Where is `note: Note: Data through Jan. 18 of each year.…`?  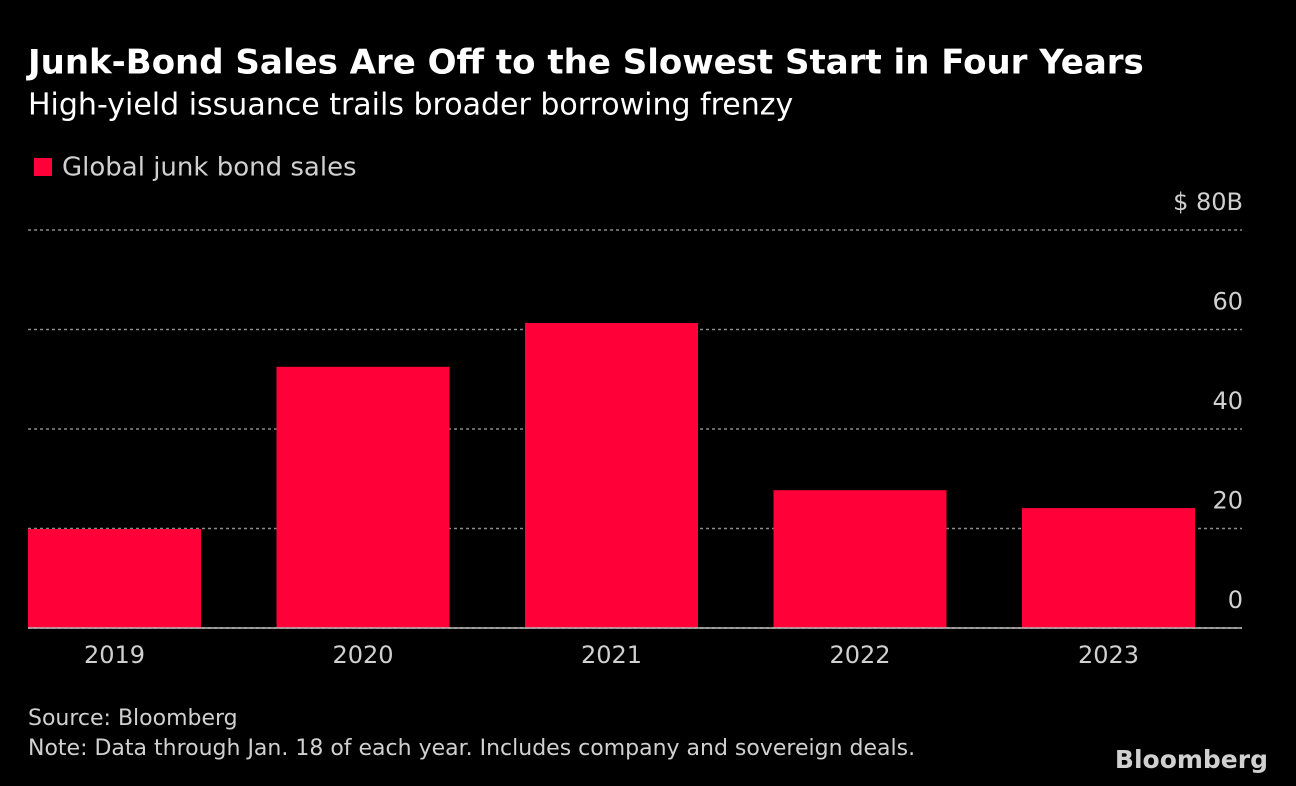 note: Note: Data through Jan. 18 of each year.… is located at coordinates (471, 748).